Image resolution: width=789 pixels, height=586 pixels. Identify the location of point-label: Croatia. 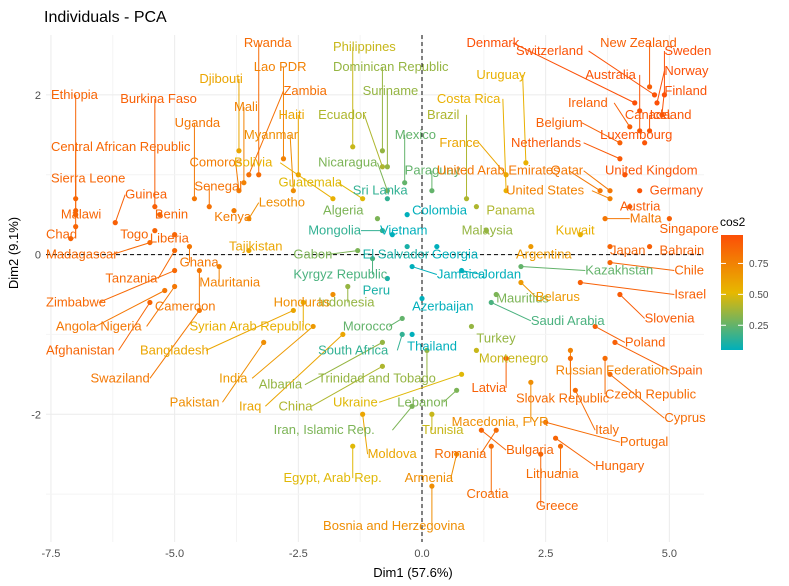
(488, 493).